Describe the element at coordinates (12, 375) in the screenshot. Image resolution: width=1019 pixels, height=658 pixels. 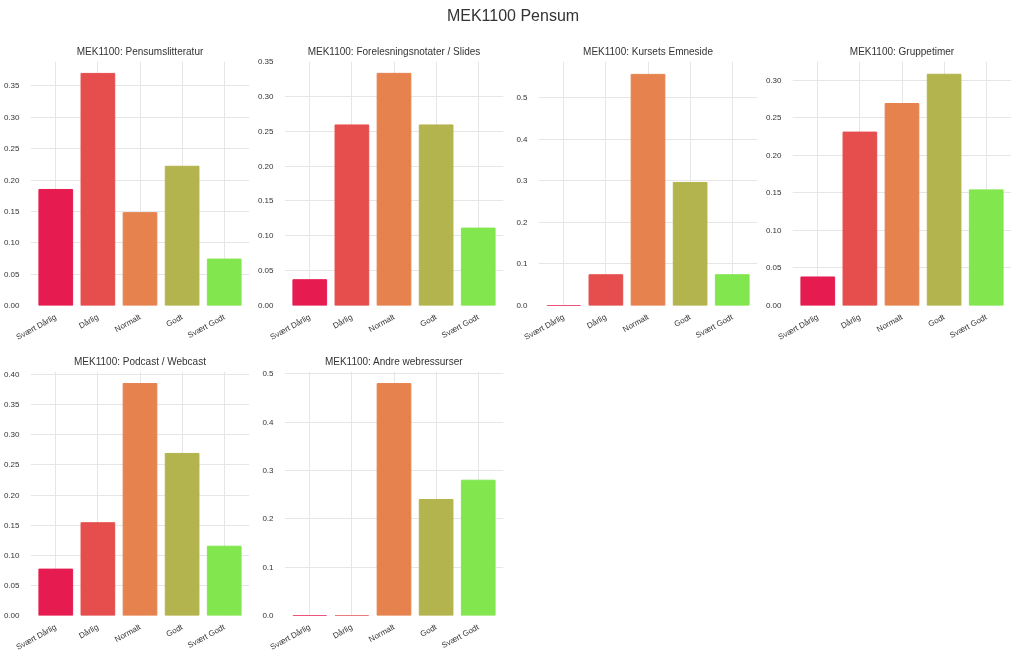
I see `y-tick-label: 0.40` at that location.